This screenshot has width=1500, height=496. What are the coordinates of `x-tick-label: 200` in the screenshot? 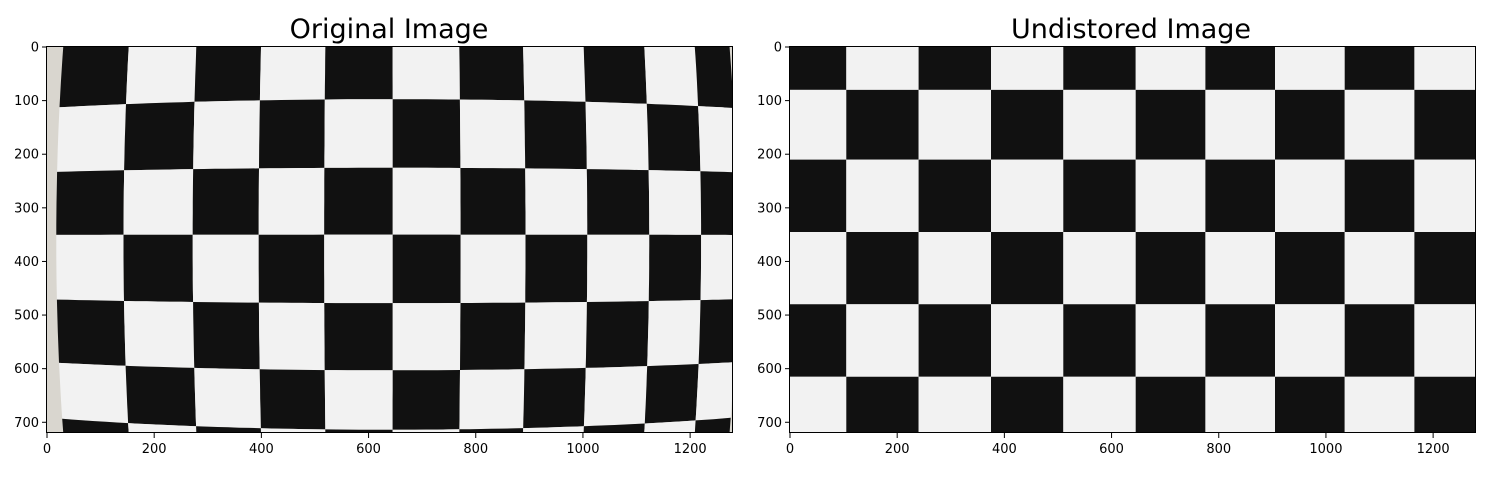 It's located at (154, 449).